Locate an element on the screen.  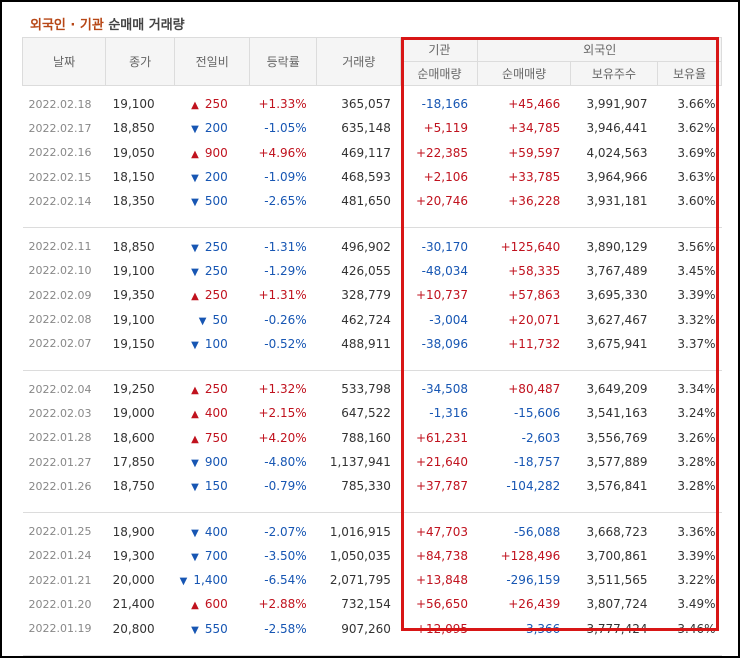
row-volume: 1,016,915 is located at coordinates (360, 531).